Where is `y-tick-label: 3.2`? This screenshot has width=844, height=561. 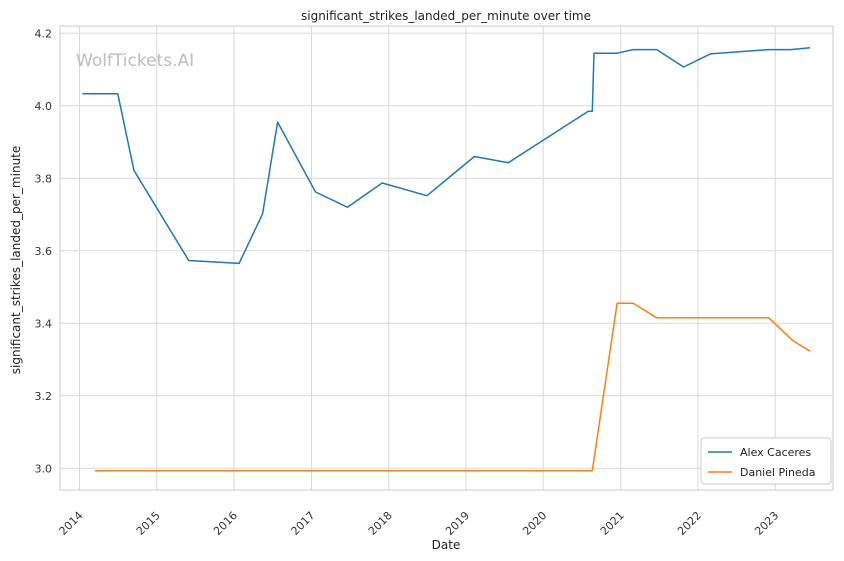
y-tick-label: 3.2 is located at coordinates (44, 396).